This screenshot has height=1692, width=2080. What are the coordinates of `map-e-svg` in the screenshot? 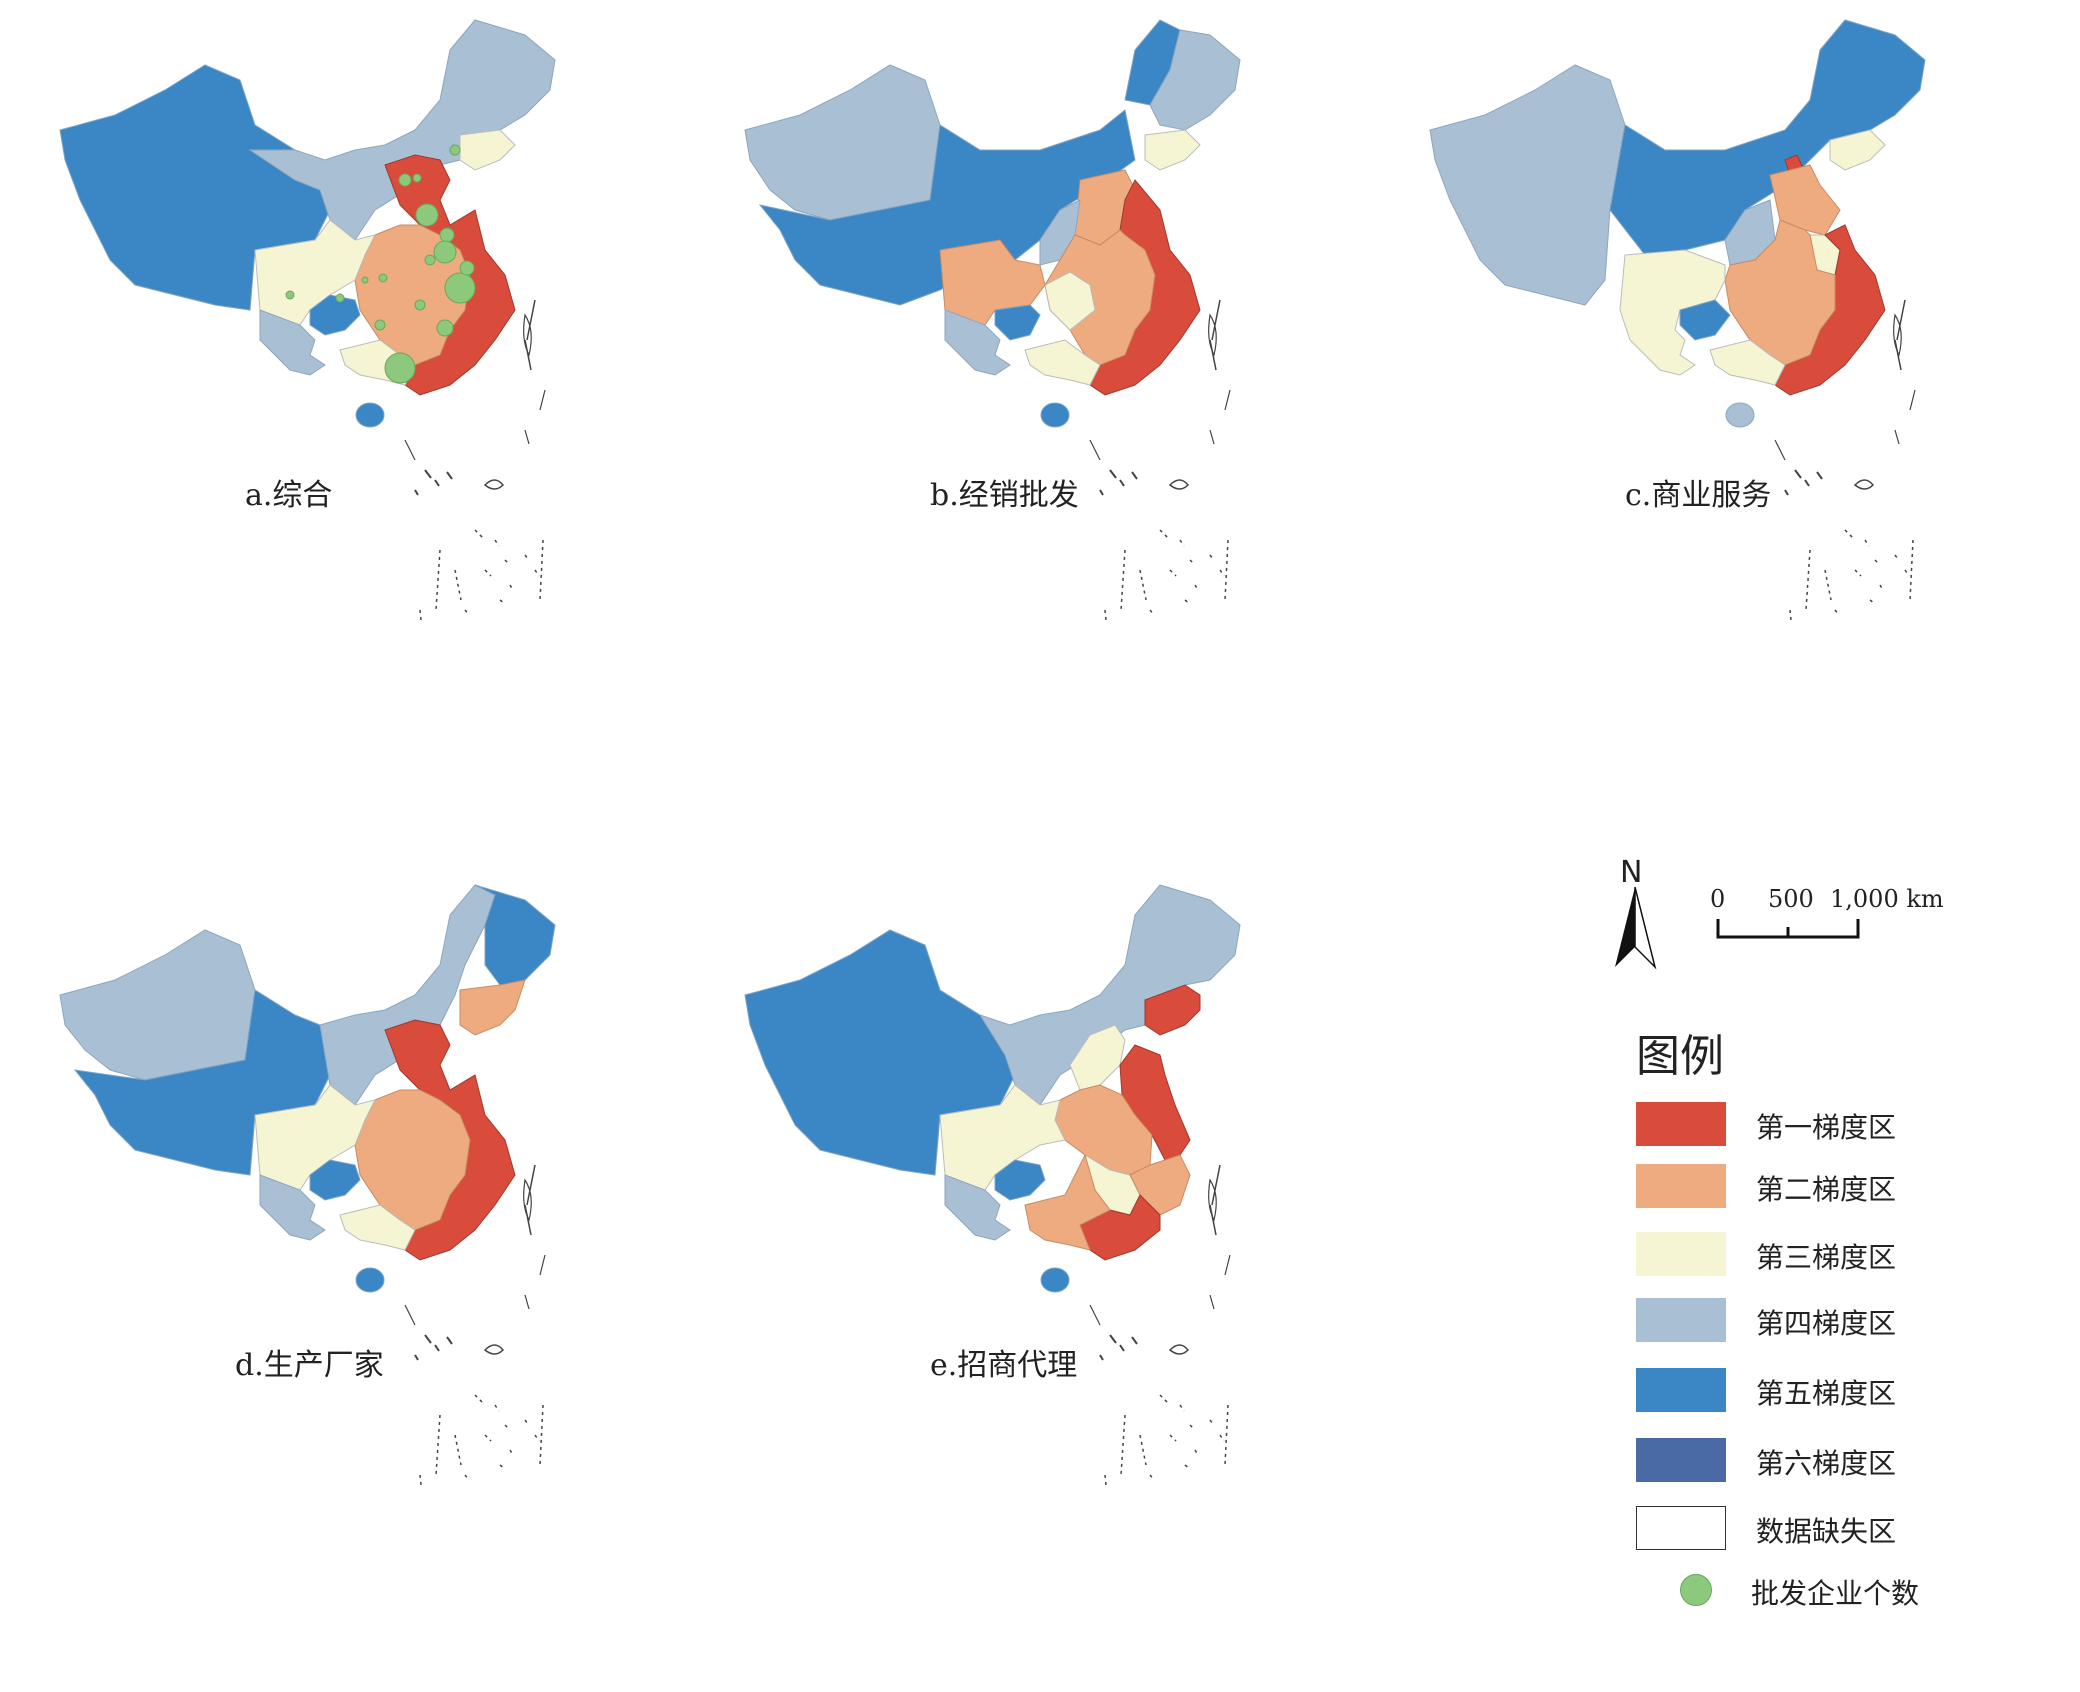 It's located at (992, 1184).